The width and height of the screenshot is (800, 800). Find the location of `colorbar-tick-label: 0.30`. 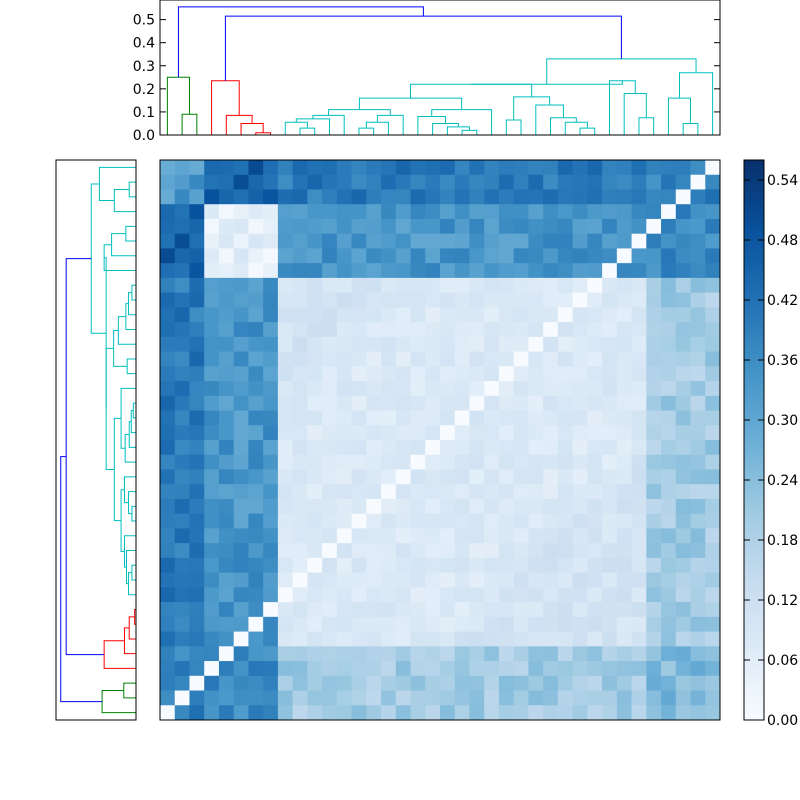

colorbar-tick-label: 0.30 is located at coordinates (782, 421).